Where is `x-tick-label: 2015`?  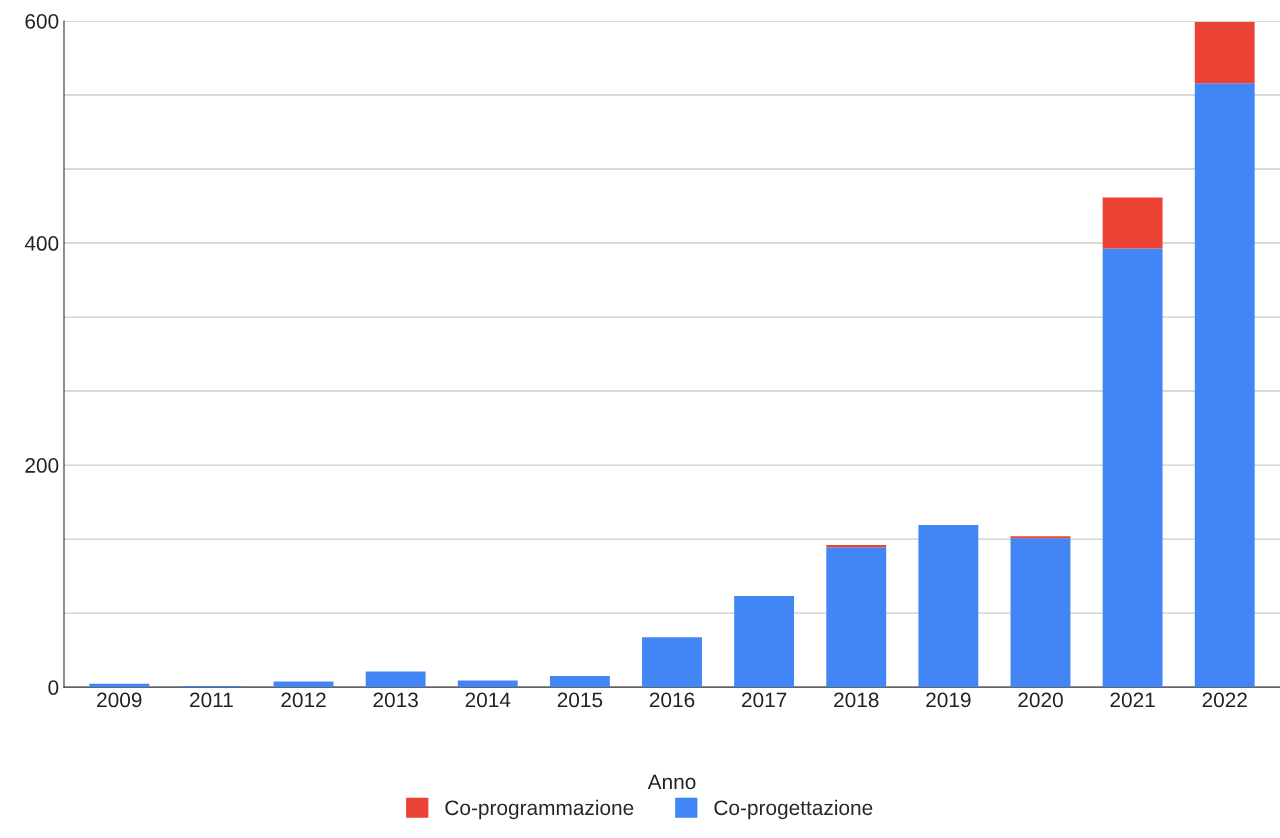 x-tick-label: 2015 is located at coordinates (580, 700).